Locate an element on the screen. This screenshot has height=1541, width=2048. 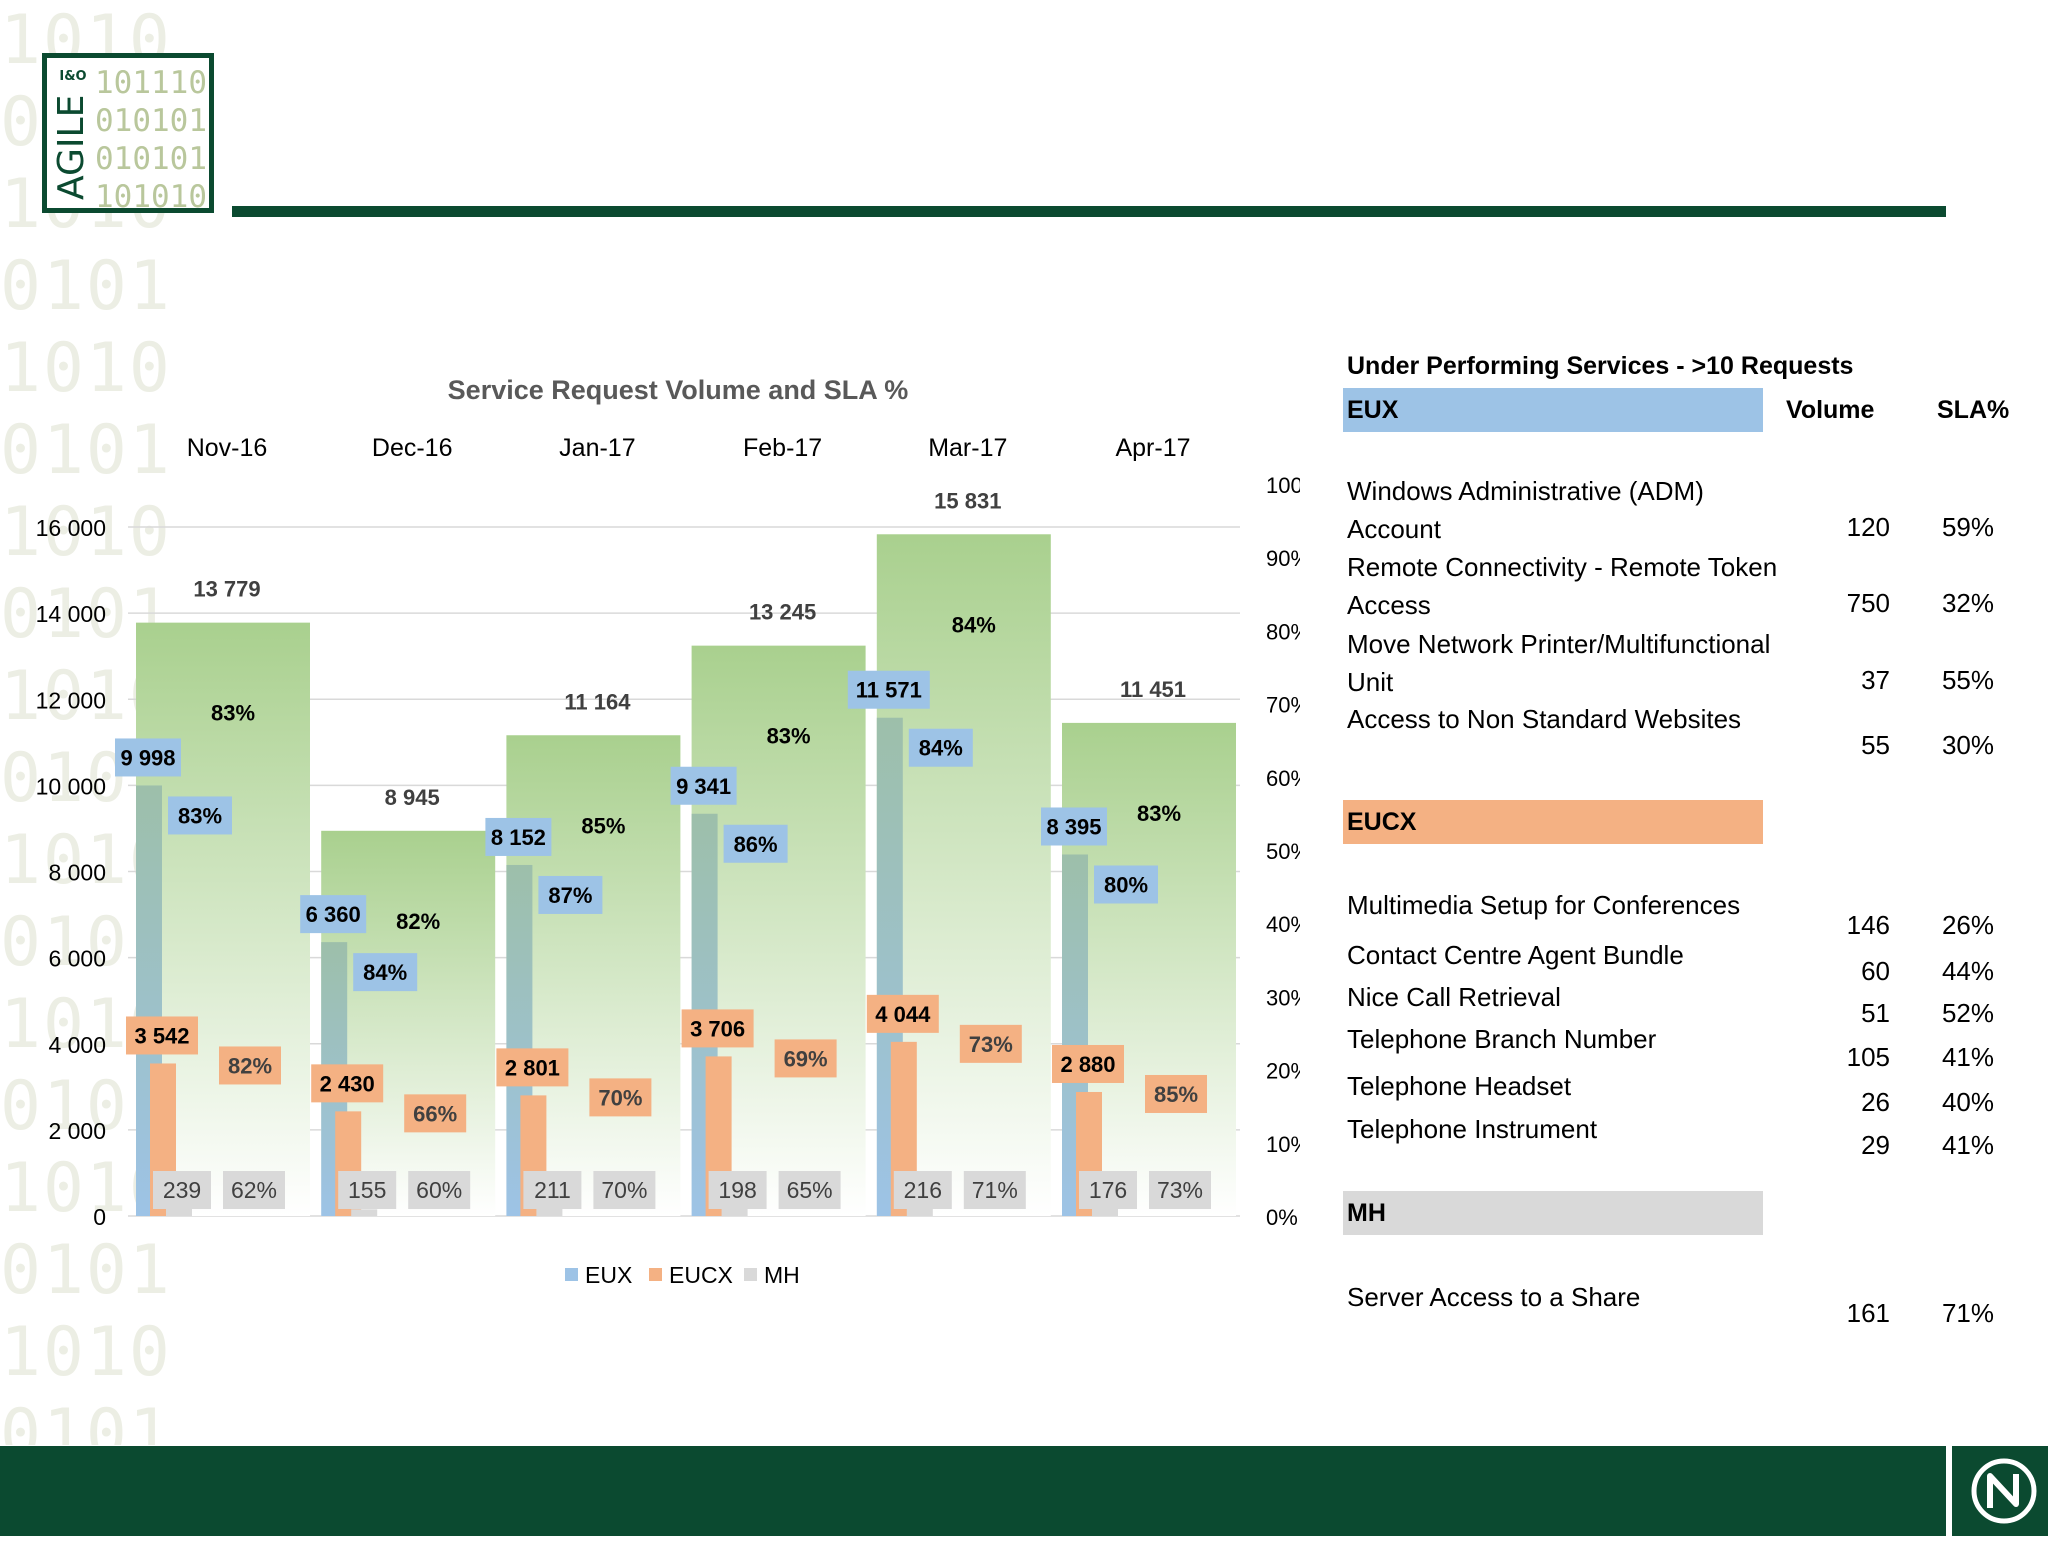
mh-bar is located at coordinates (364, 1212).